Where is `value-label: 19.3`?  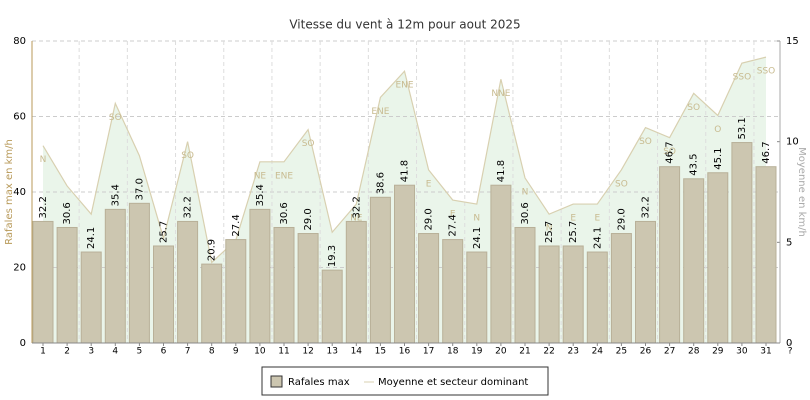 value-label: 19.3 is located at coordinates (332, 256).